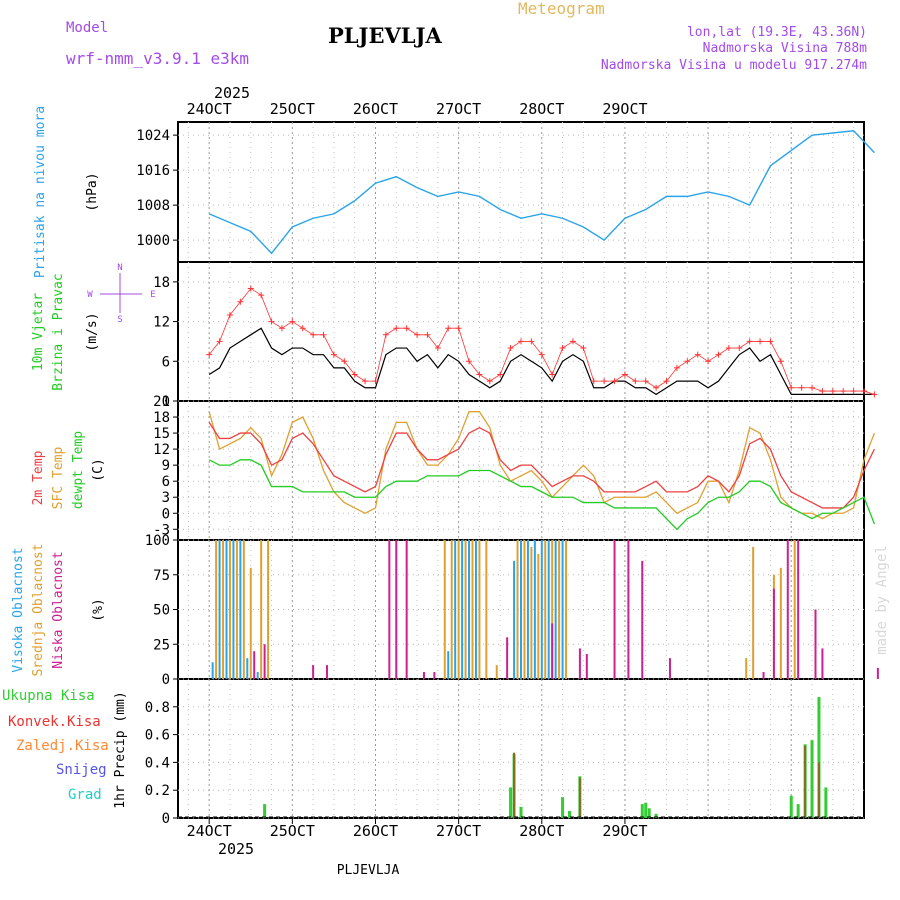 The width and height of the screenshot is (900, 900). I want to click on watermark: made by Angel, so click(882, 600).